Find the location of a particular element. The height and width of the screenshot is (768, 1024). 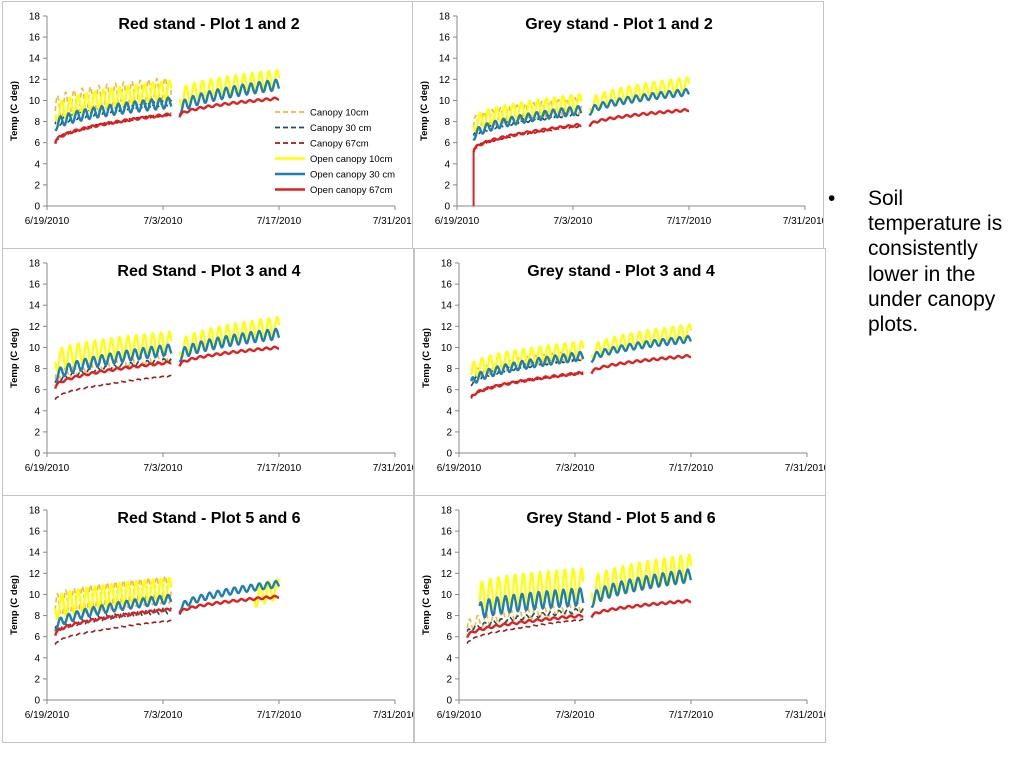

chart-title: Red stand - Plot 1 and 2 is located at coordinates (208, 24).